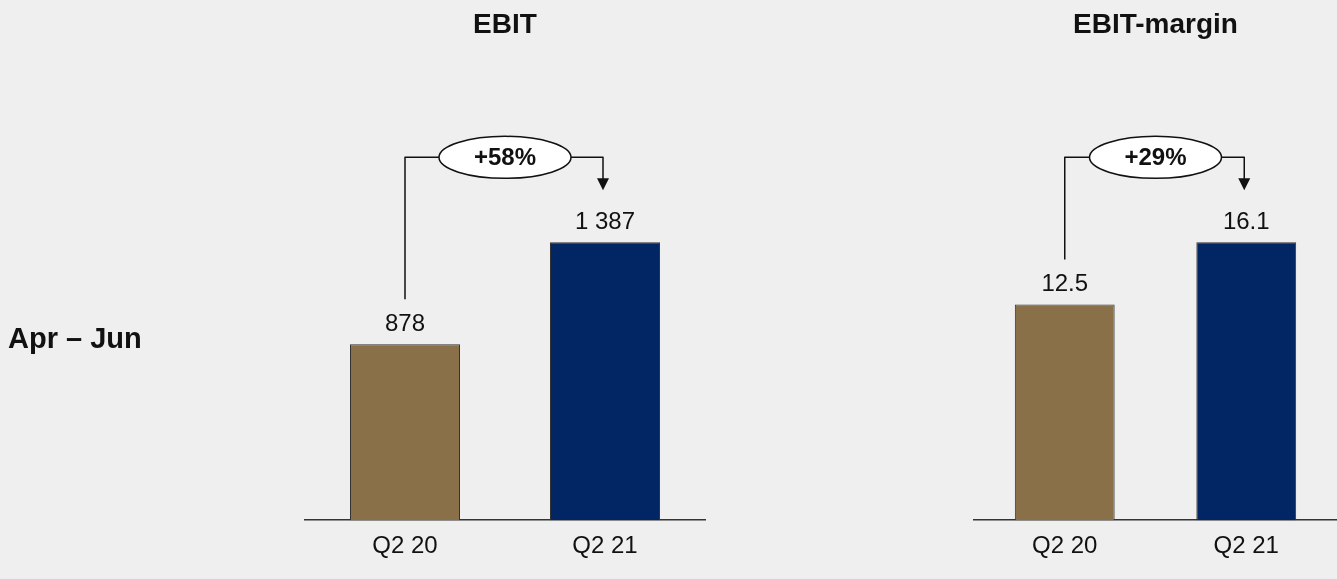  I want to click on data-label: 16.1, so click(1246, 220).